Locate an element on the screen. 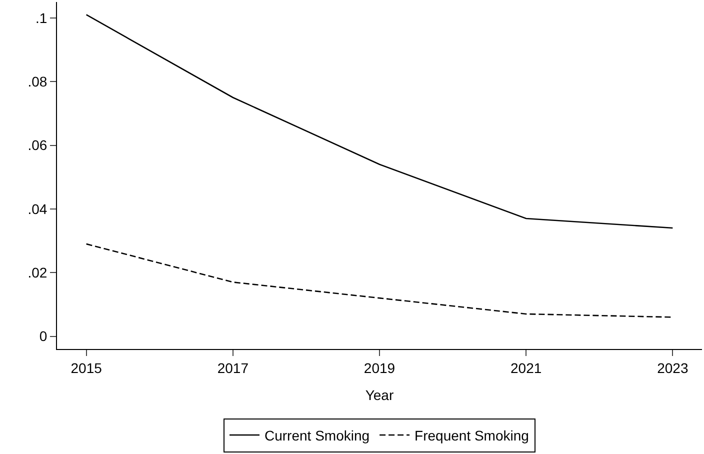 Image resolution: width=704 pixels, height=454 pixels. x-axis-title: Year is located at coordinates (379, 395).